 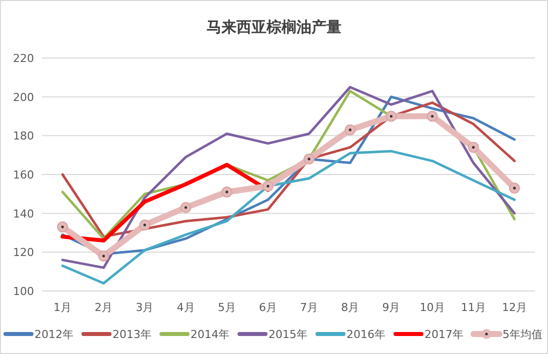 What do you see at coordinates (227, 307) in the screenshot?
I see `x-tick-label: 5月` at bounding box center [227, 307].